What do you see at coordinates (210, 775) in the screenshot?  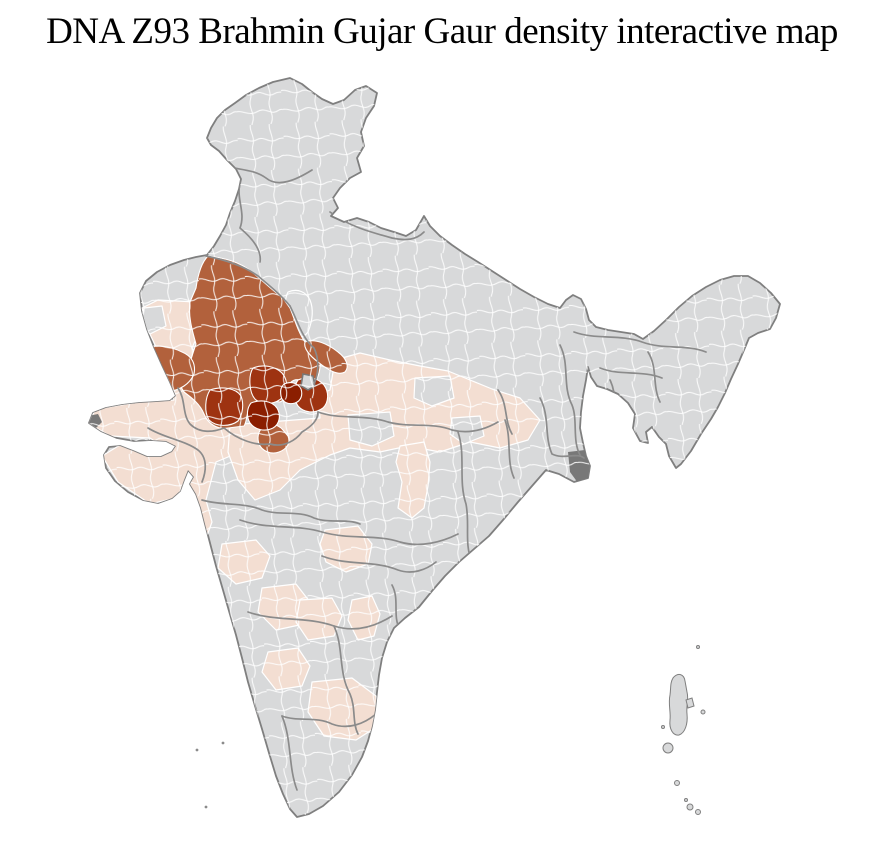 I see `lakshadweep-islands` at bounding box center [210, 775].